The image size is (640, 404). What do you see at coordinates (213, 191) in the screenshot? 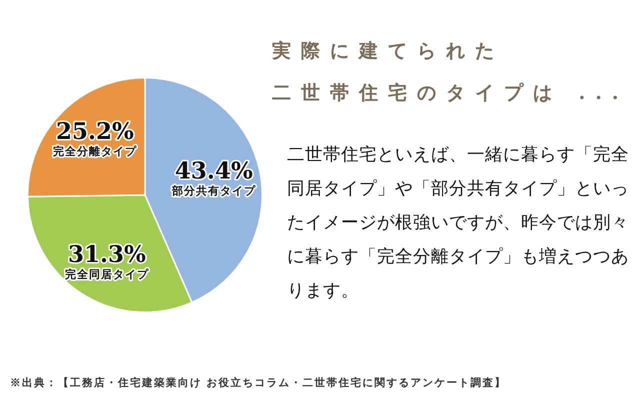
I see `slice-label: 部分共有タイプ` at bounding box center [213, 191].